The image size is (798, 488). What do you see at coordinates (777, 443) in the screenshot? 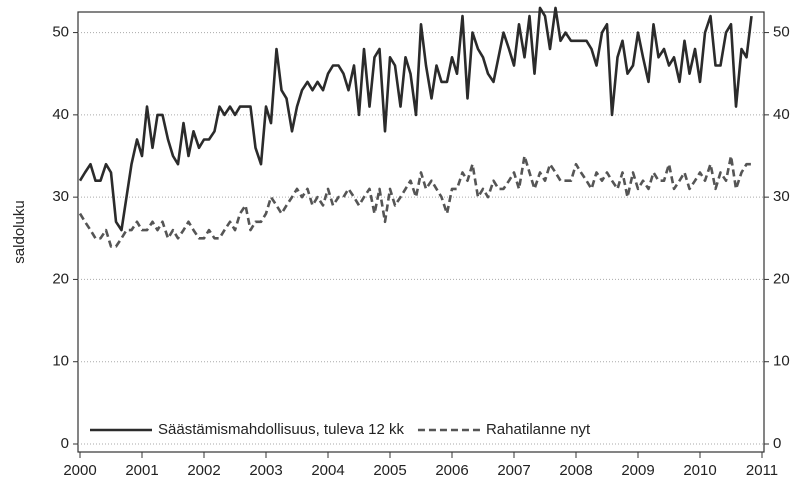
I see `y2-tick-label: 0` at bounding box center [777, 443].